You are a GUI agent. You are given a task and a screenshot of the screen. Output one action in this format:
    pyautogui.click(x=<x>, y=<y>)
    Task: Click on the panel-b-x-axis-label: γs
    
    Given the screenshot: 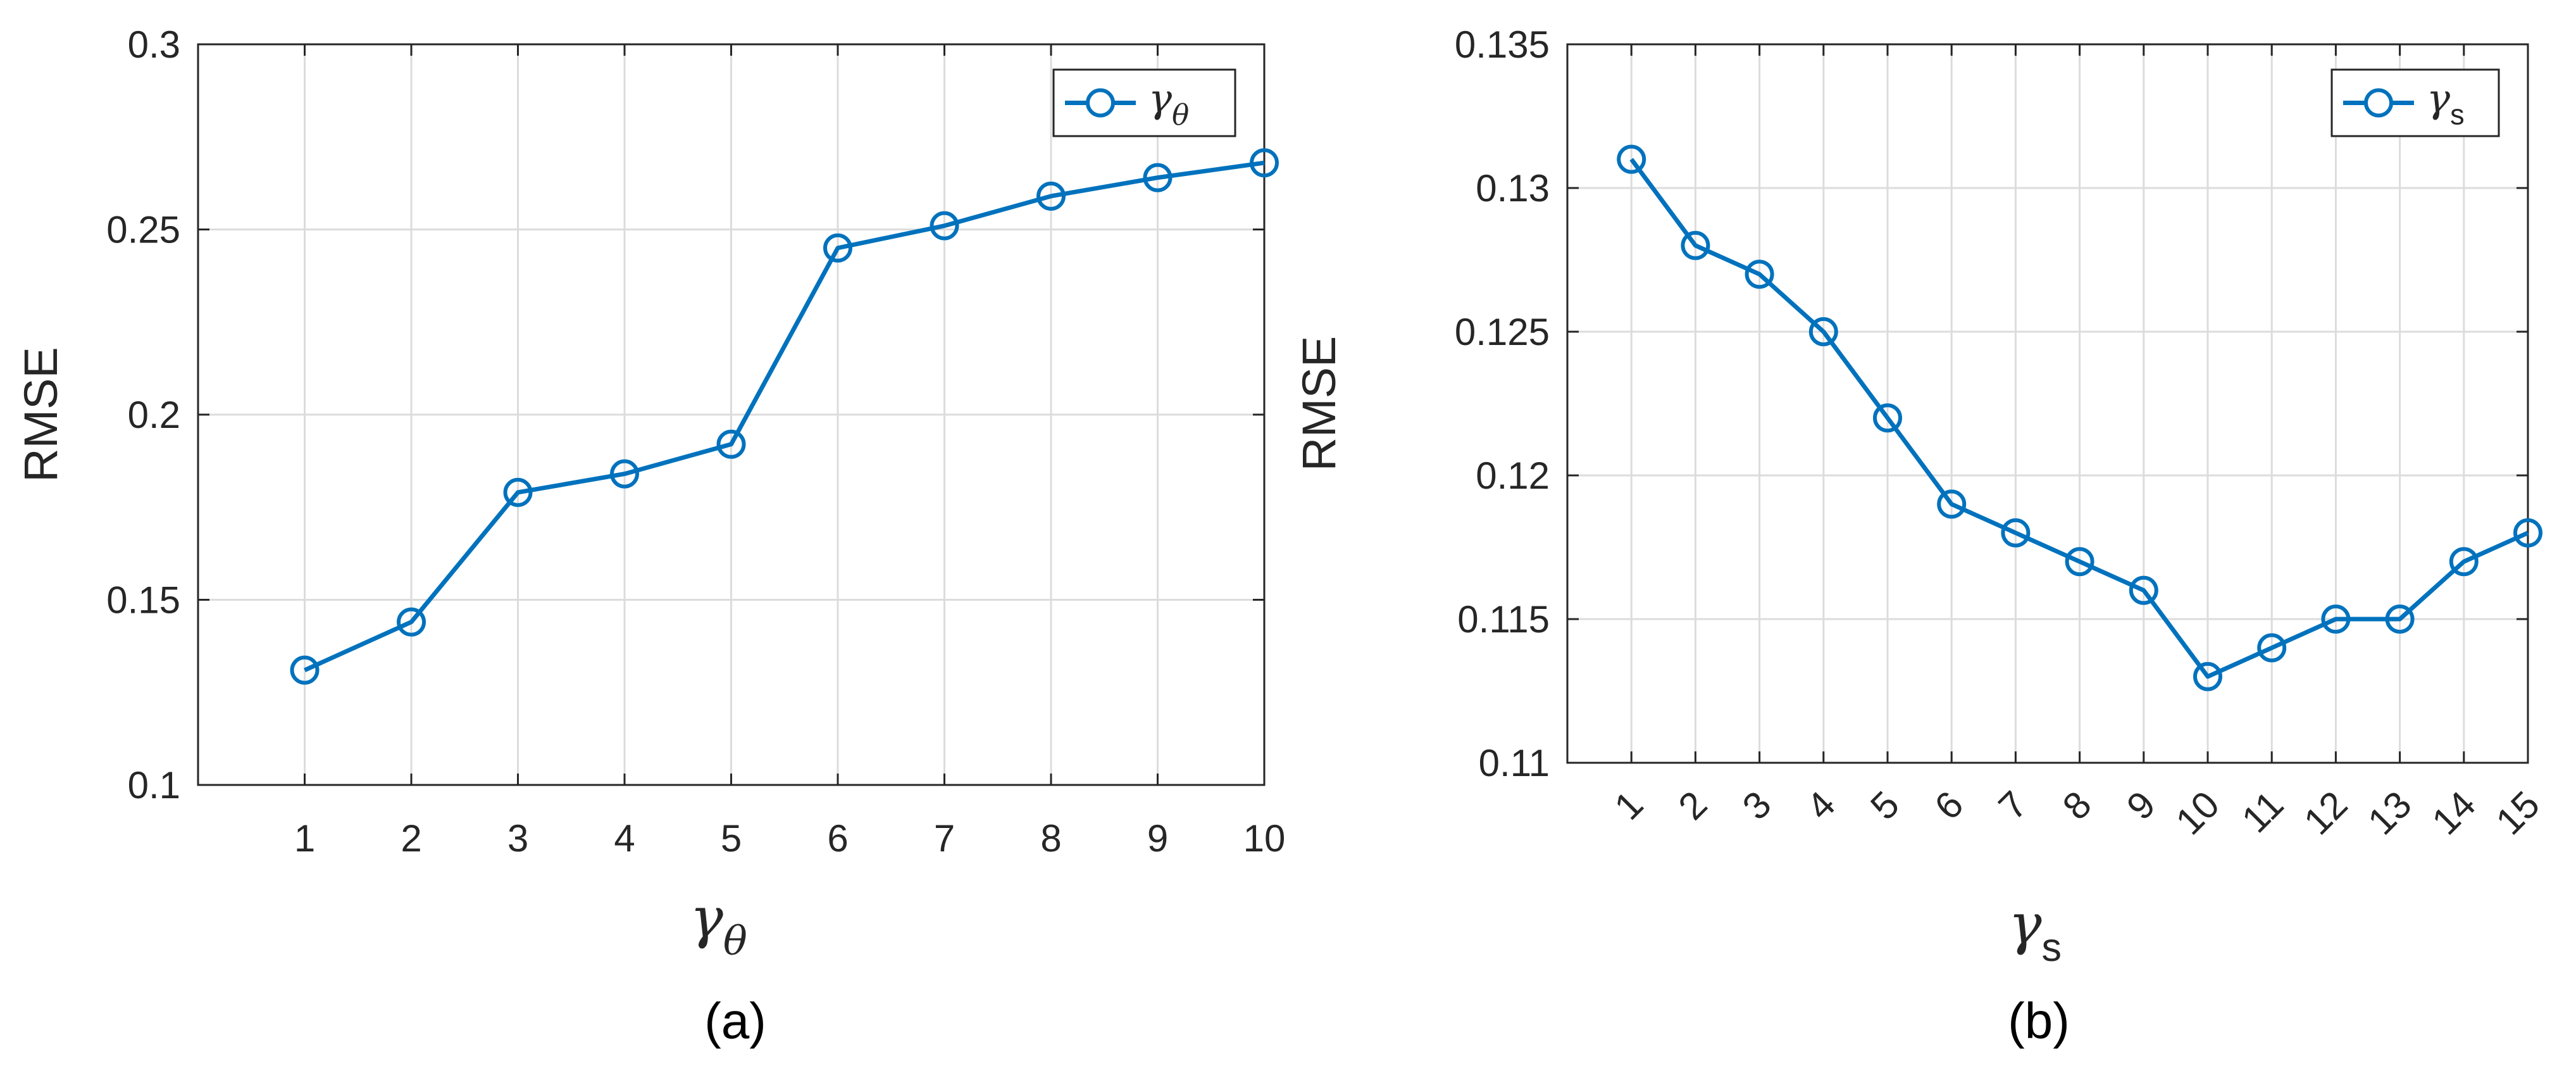 What is the action you would take?
    pyautogui.click(x=2035, y=930)
    